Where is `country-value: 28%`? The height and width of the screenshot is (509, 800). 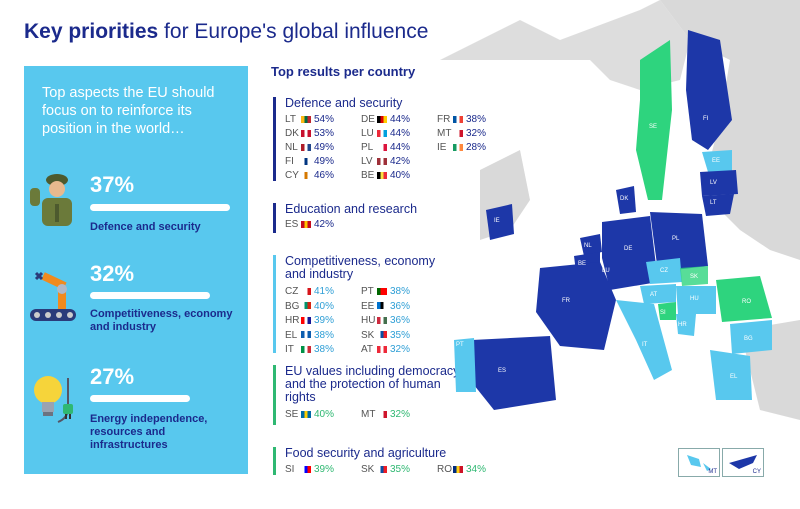
country-value: 28% is located at coordinates (476, 147).